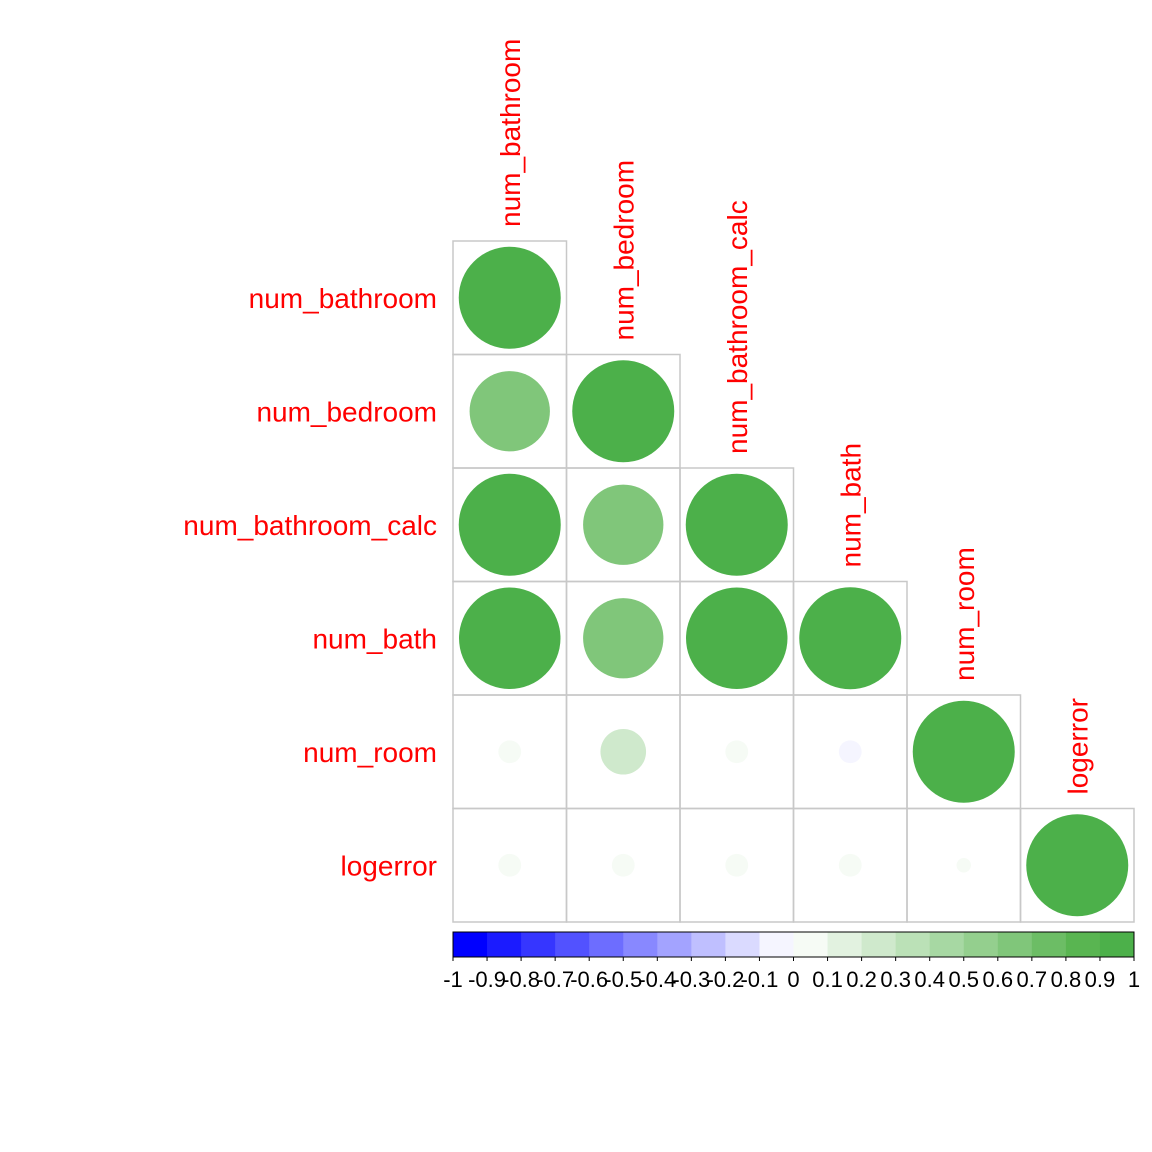  Describe the element at coordinates (1077, 746) in the screenshot. I see `column-label-logerror: logerror` at that location.